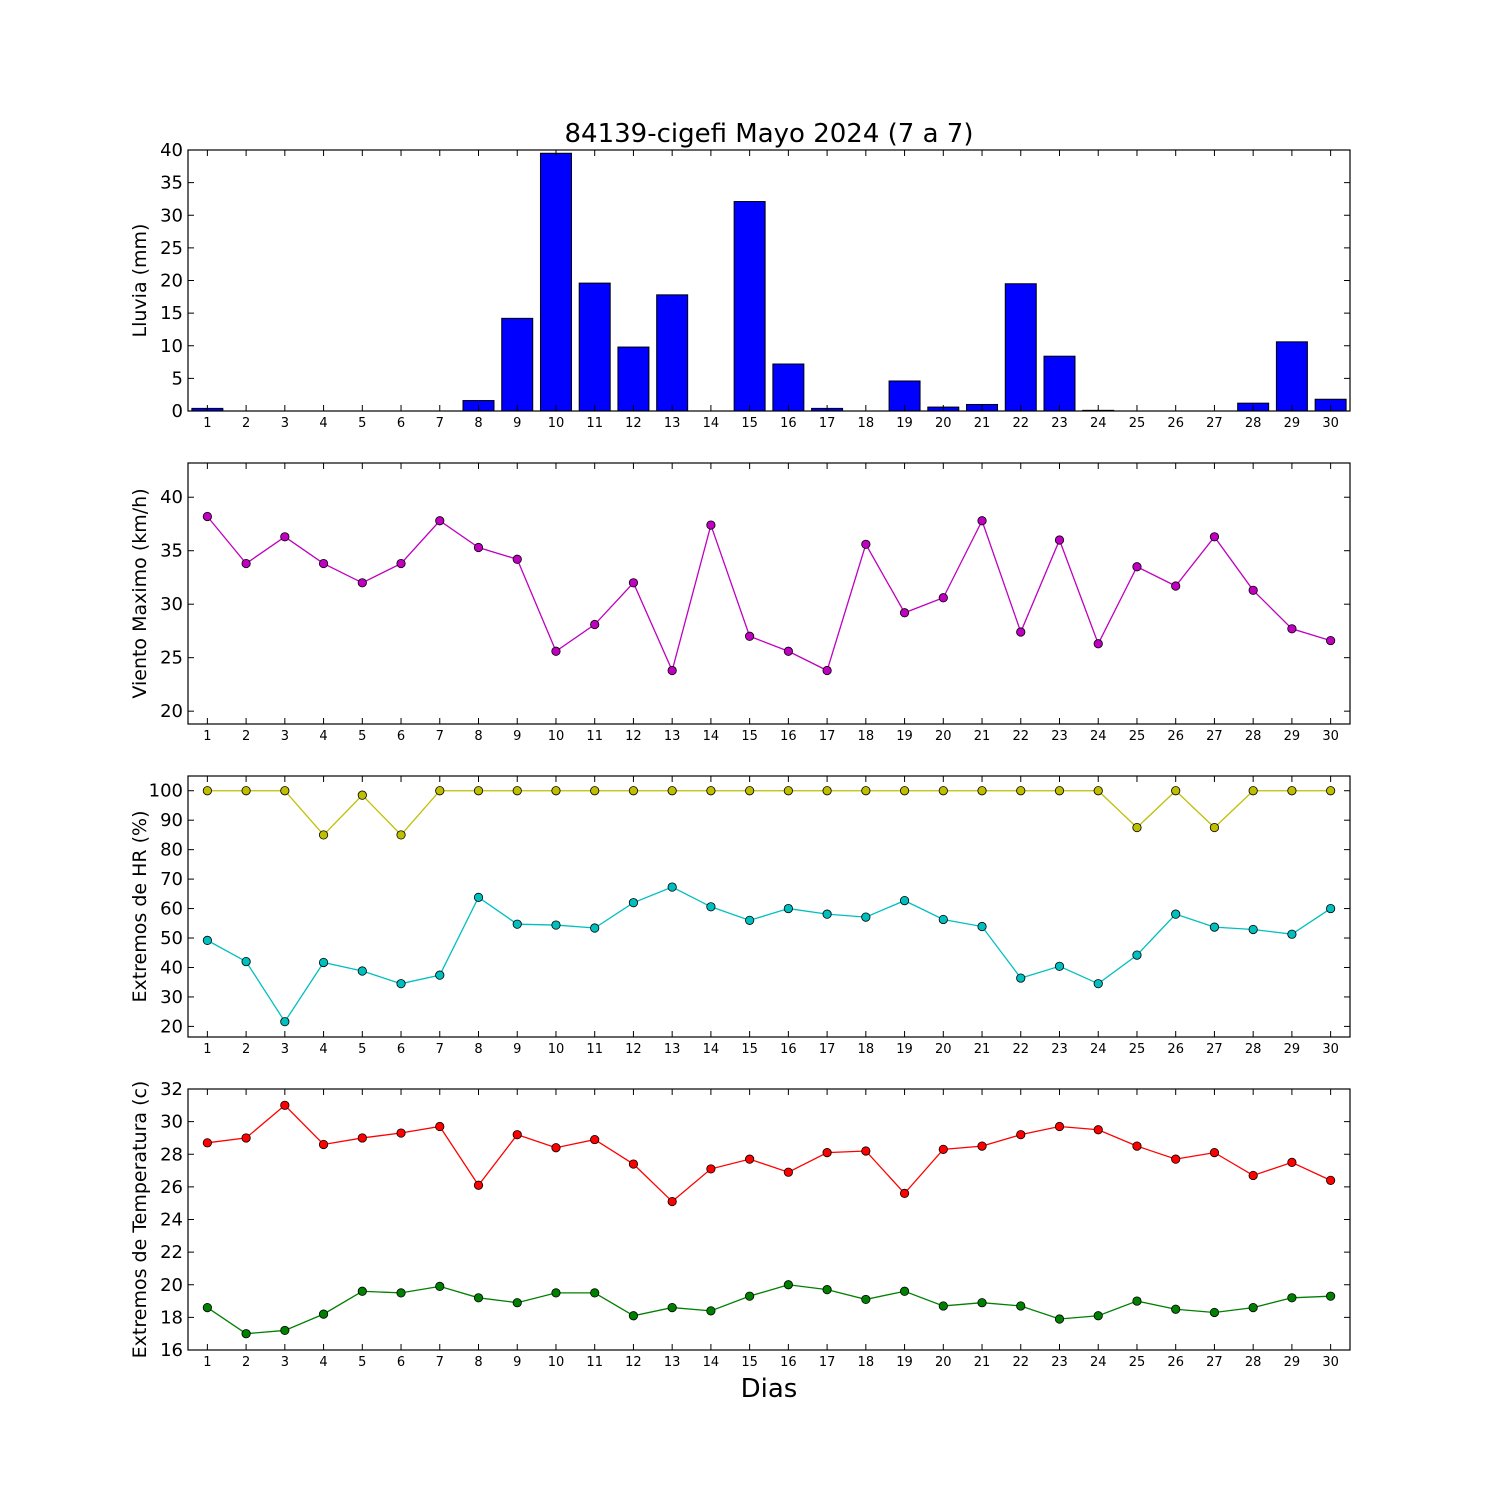 This screenshot has height=1500, width=1500. Describe the element at coordinates (749, 1362) in the screenshot. I see `temp-xtick-label: 15` at that location.